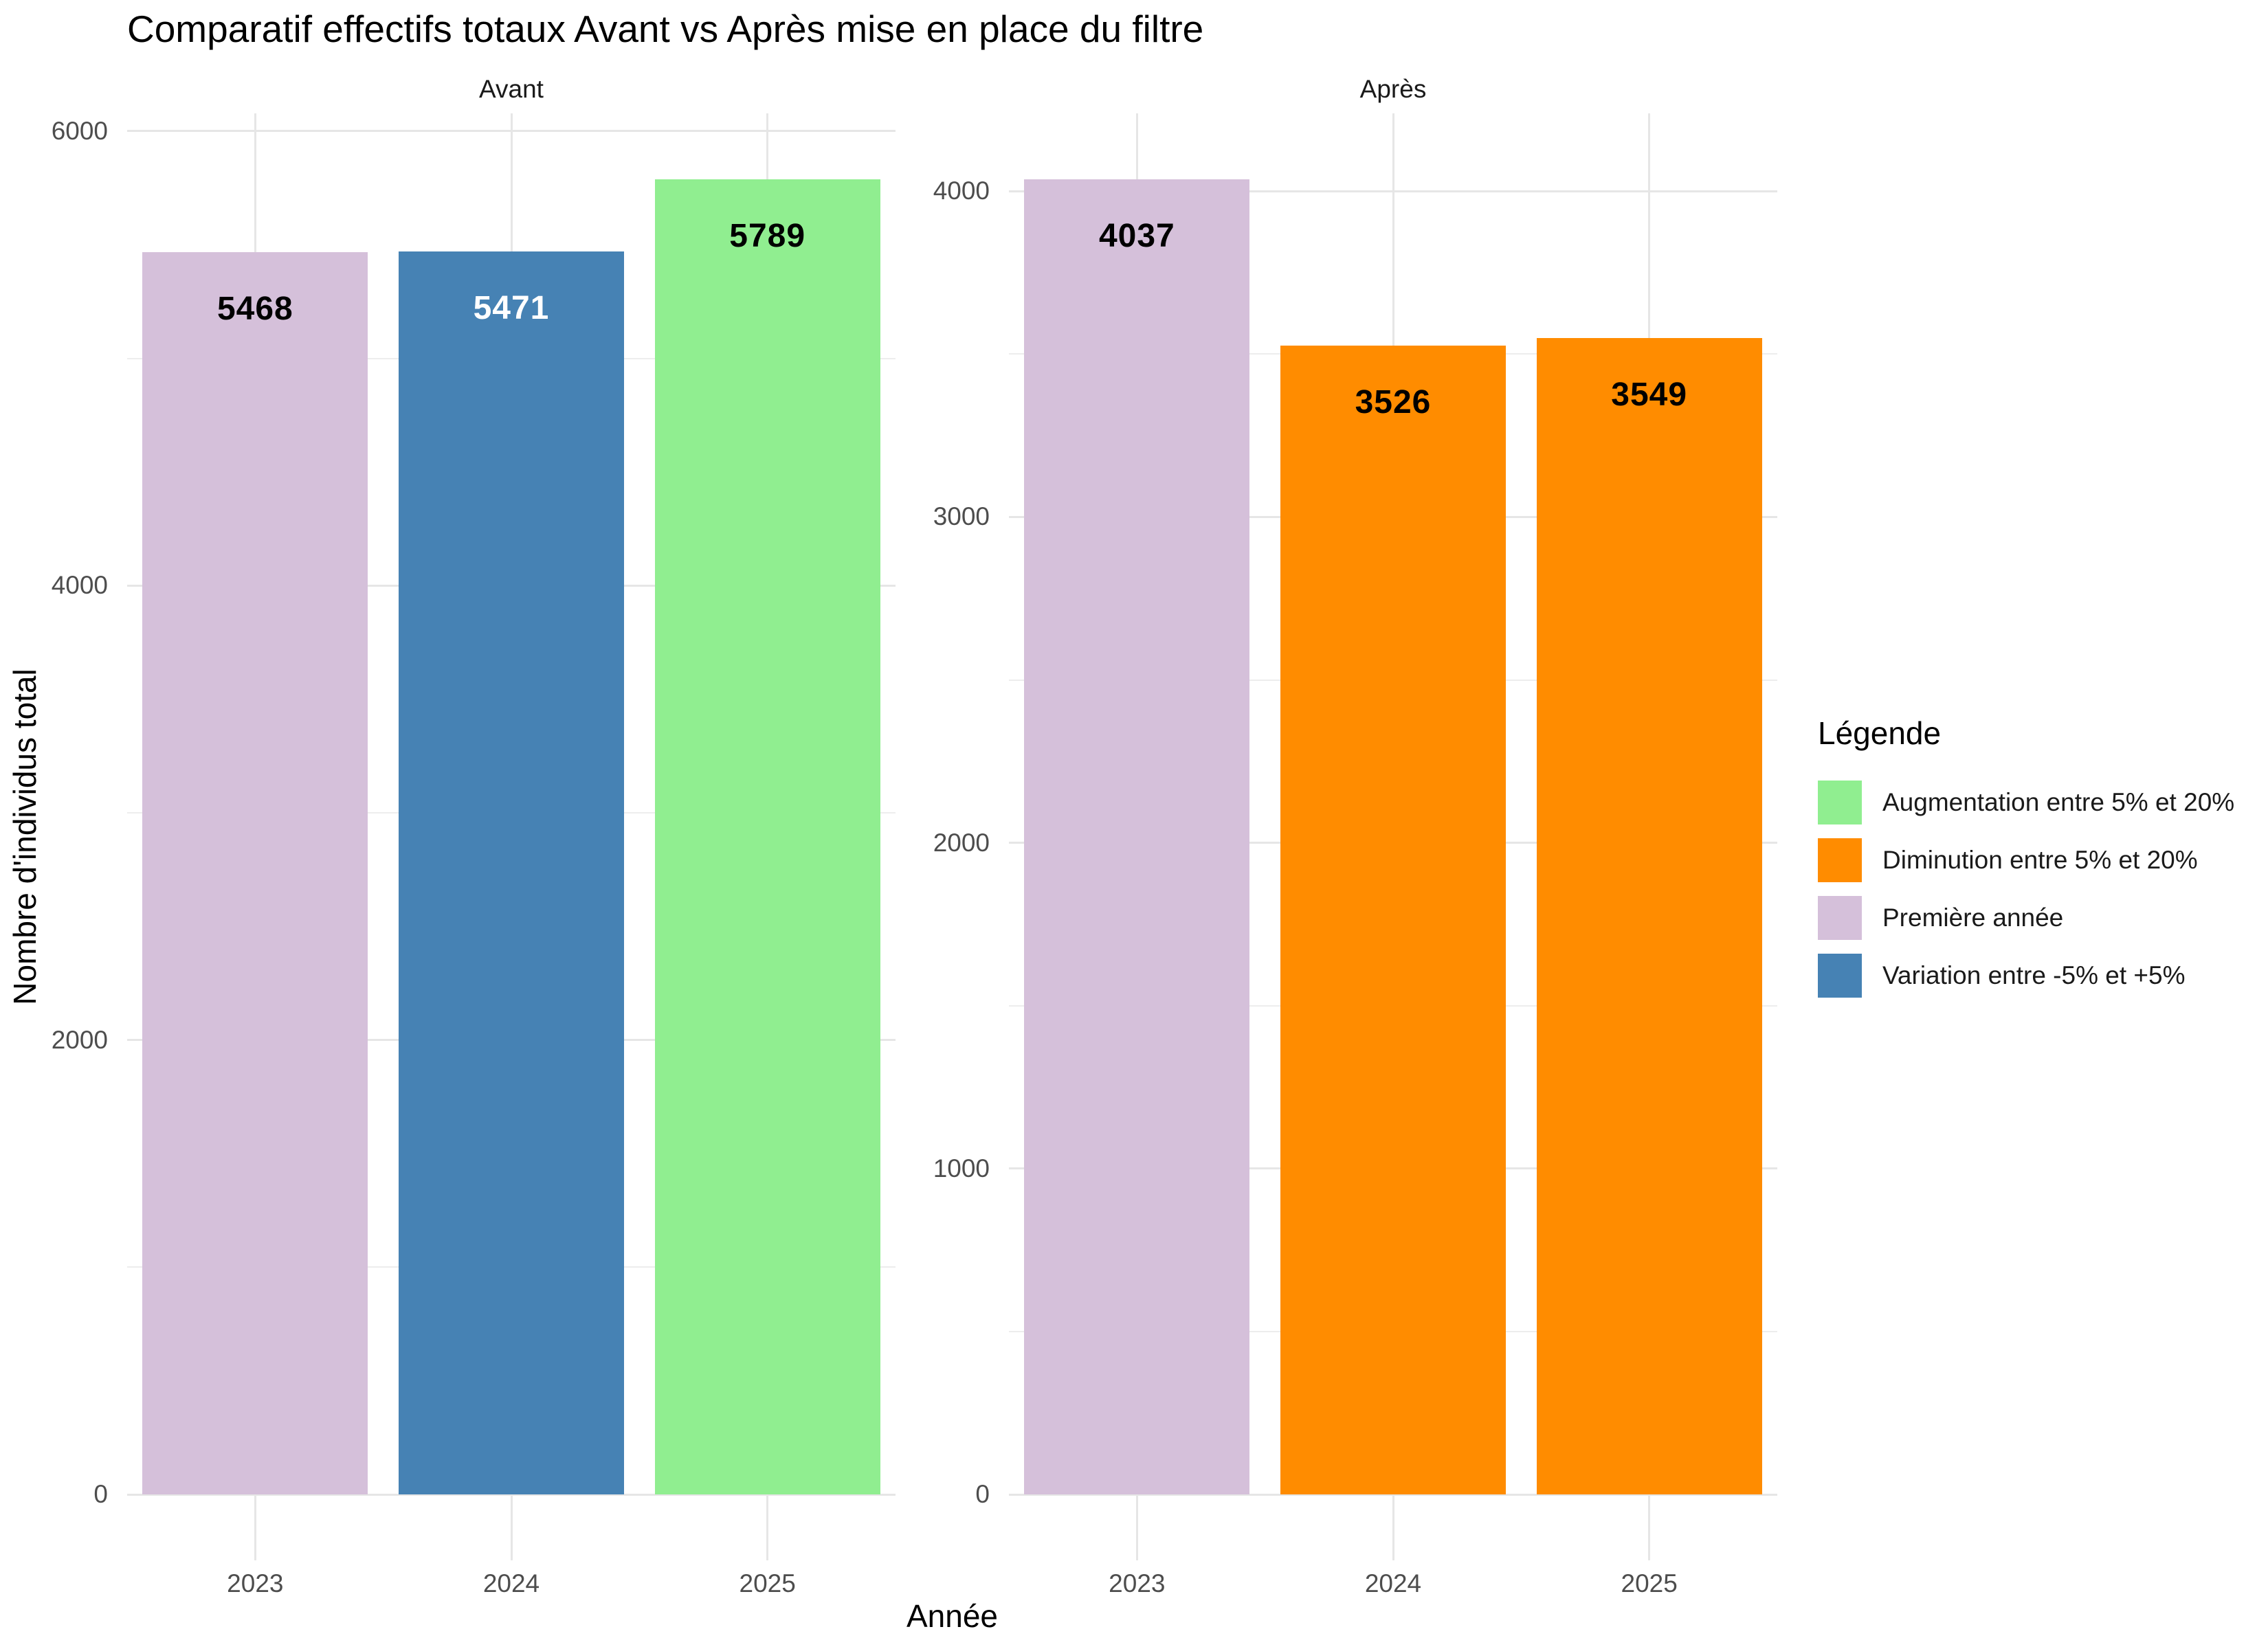 This screenshot has width=2268, height=1649. I want to click on x-tick-label-apres-2023: 2023, so click(1137, 1583).